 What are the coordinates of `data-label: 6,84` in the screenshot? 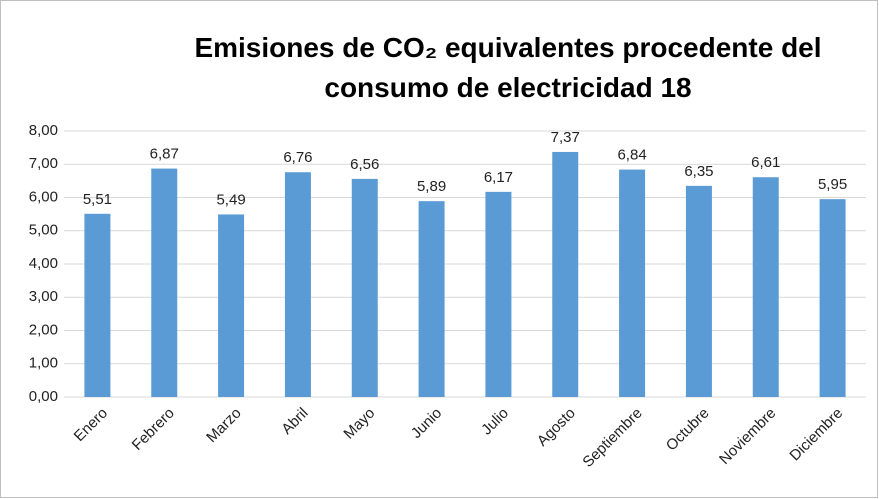 It's located at (631, 155).